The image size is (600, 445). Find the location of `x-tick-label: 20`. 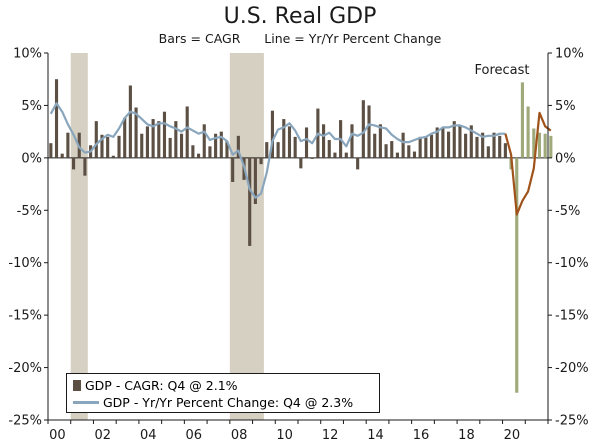

x-tick-label: 20 is located at coordinates (512, 435).